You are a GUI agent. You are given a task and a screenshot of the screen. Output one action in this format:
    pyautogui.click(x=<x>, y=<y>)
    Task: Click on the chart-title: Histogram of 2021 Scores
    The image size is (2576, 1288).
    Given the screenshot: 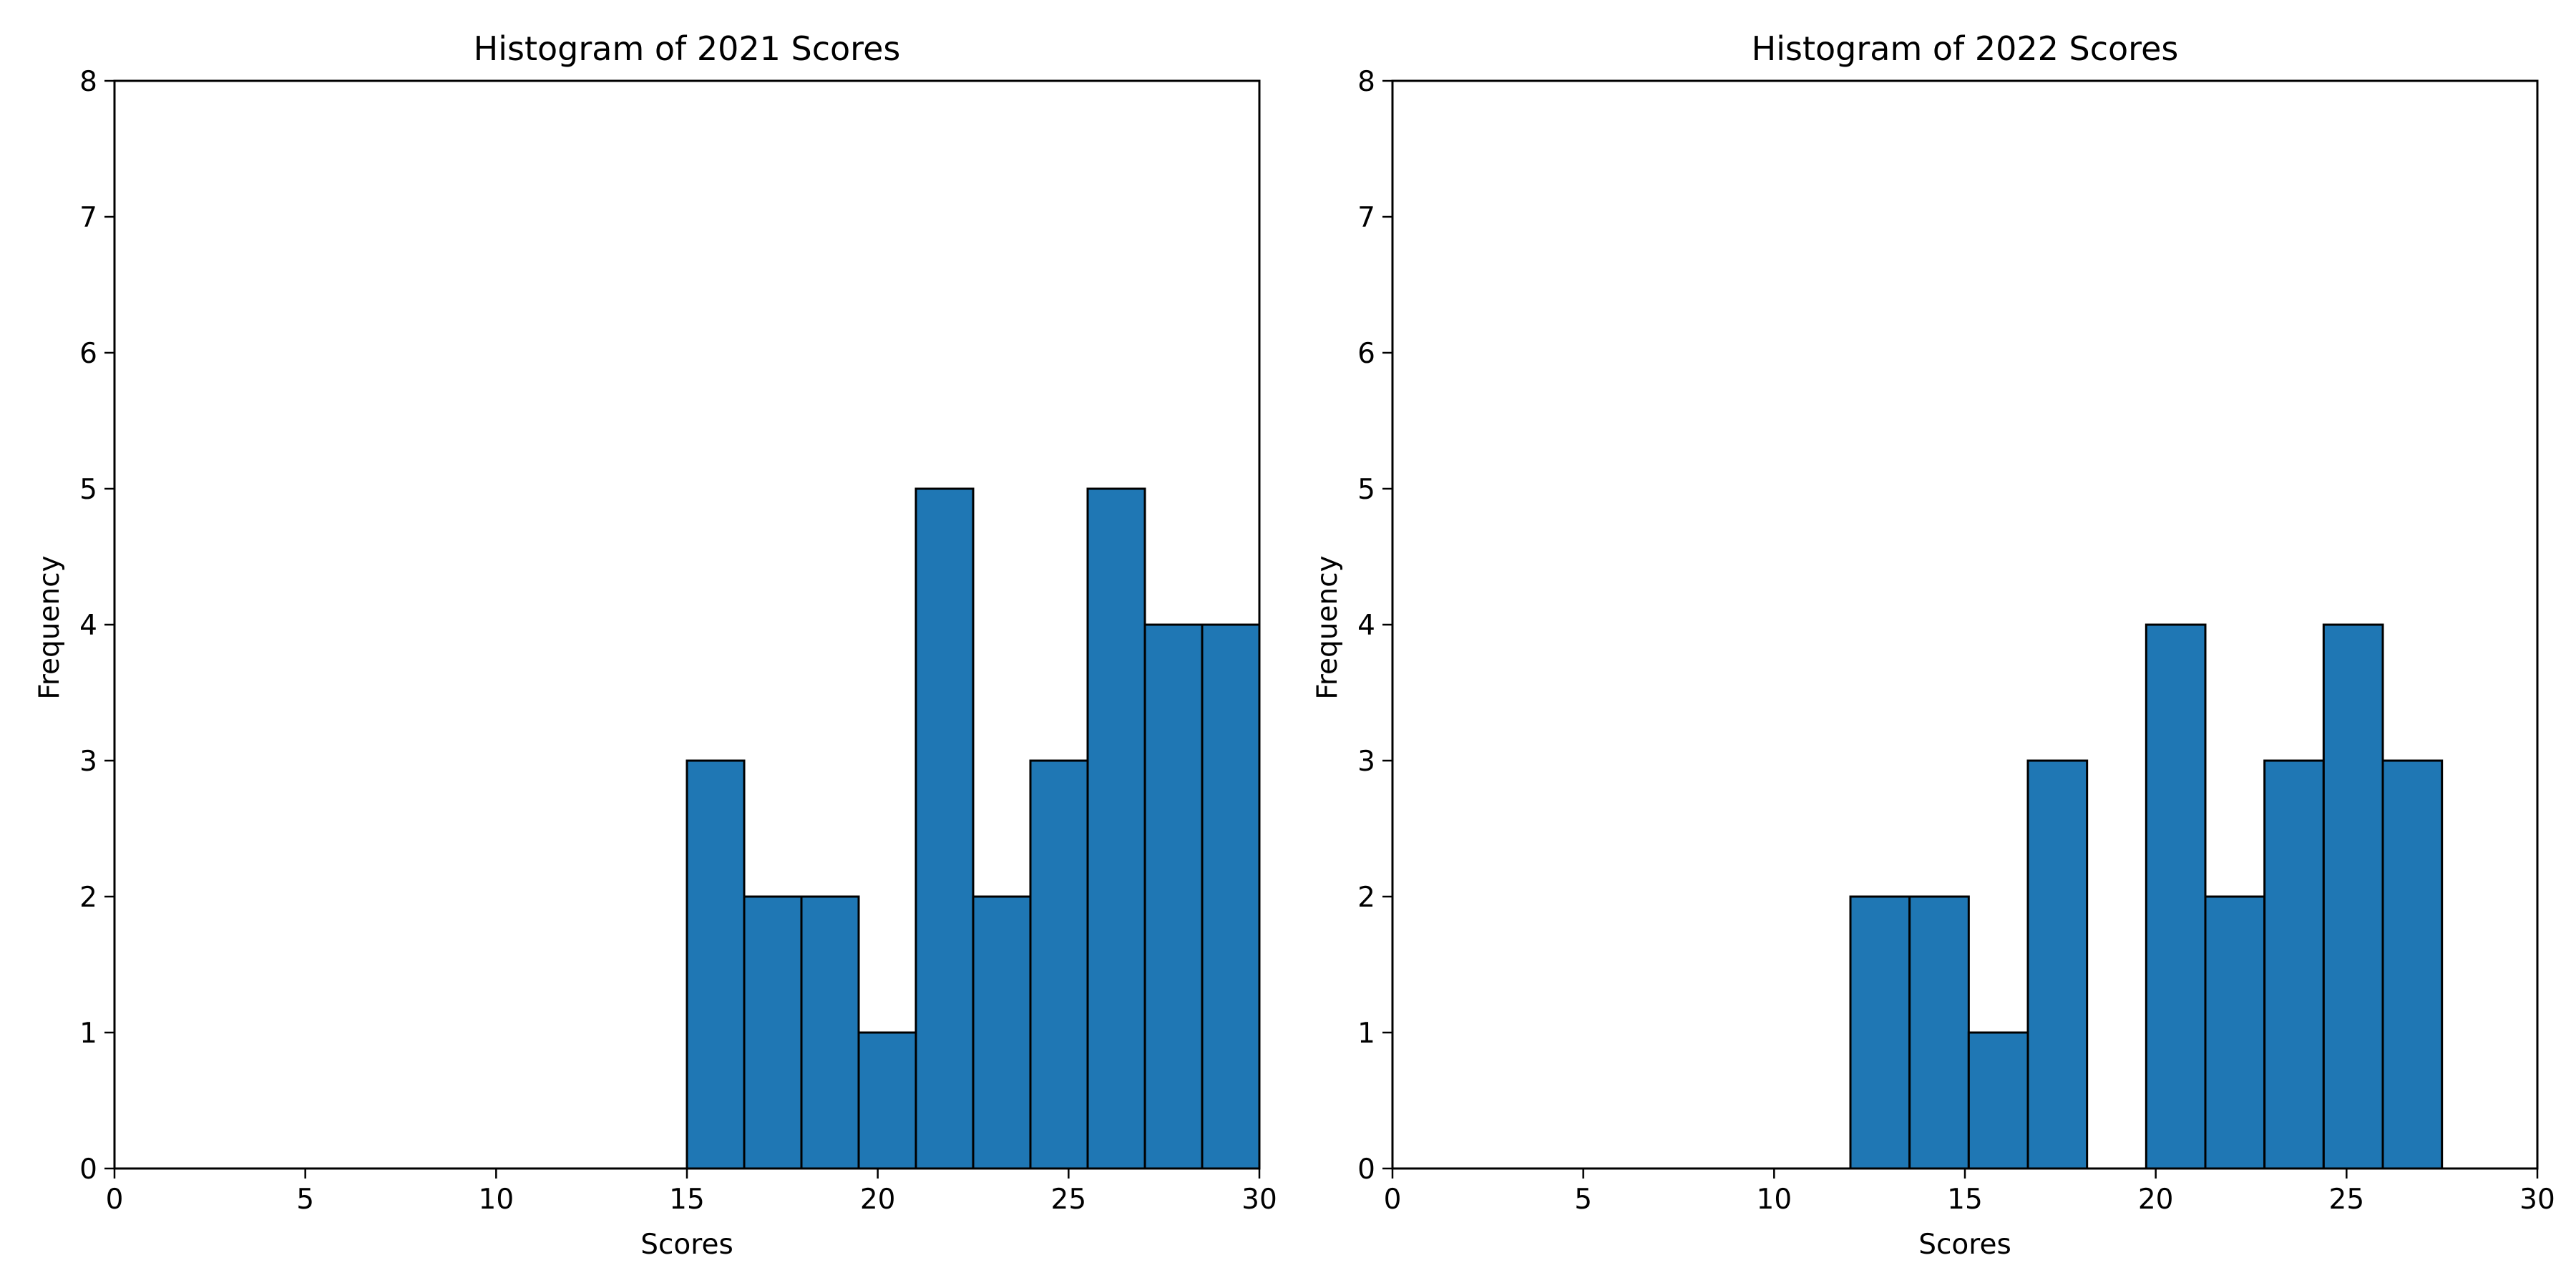 What is the action you would take?
    pyautogui.click(x=687, y=48)
    